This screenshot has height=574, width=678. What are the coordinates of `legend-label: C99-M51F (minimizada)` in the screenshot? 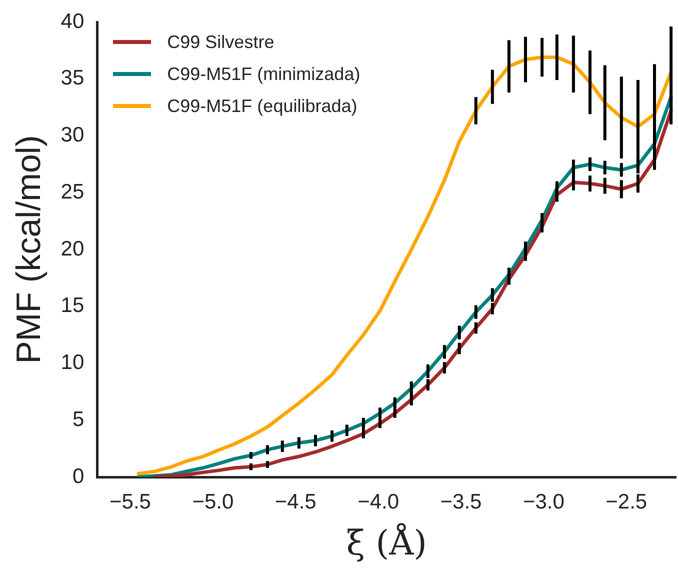 It's located at (263, 74).